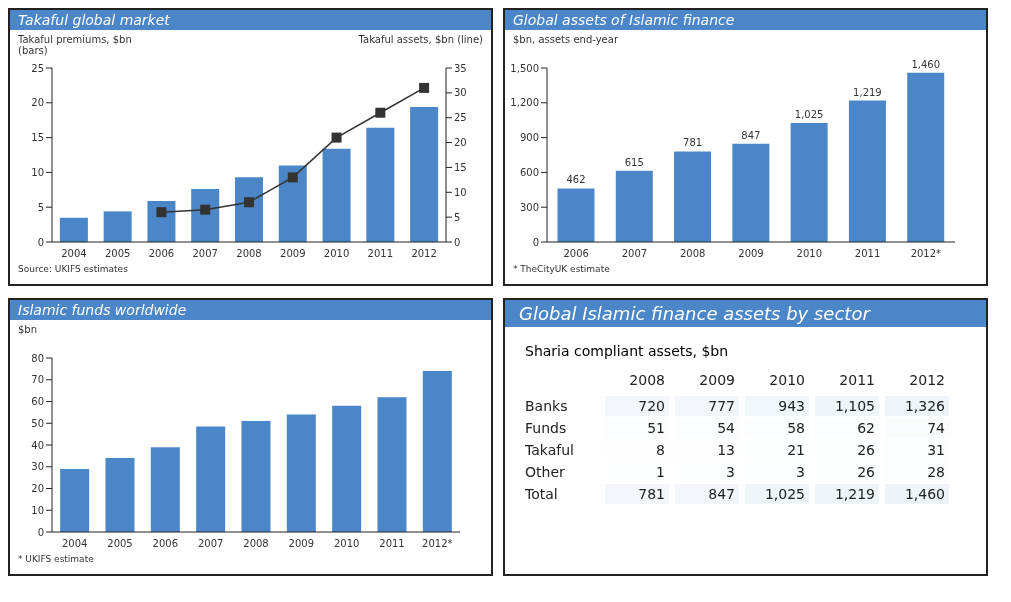 The height and width of the screenshot is (602, 1011). I want to click on data-label: 8, so click(660, 450).